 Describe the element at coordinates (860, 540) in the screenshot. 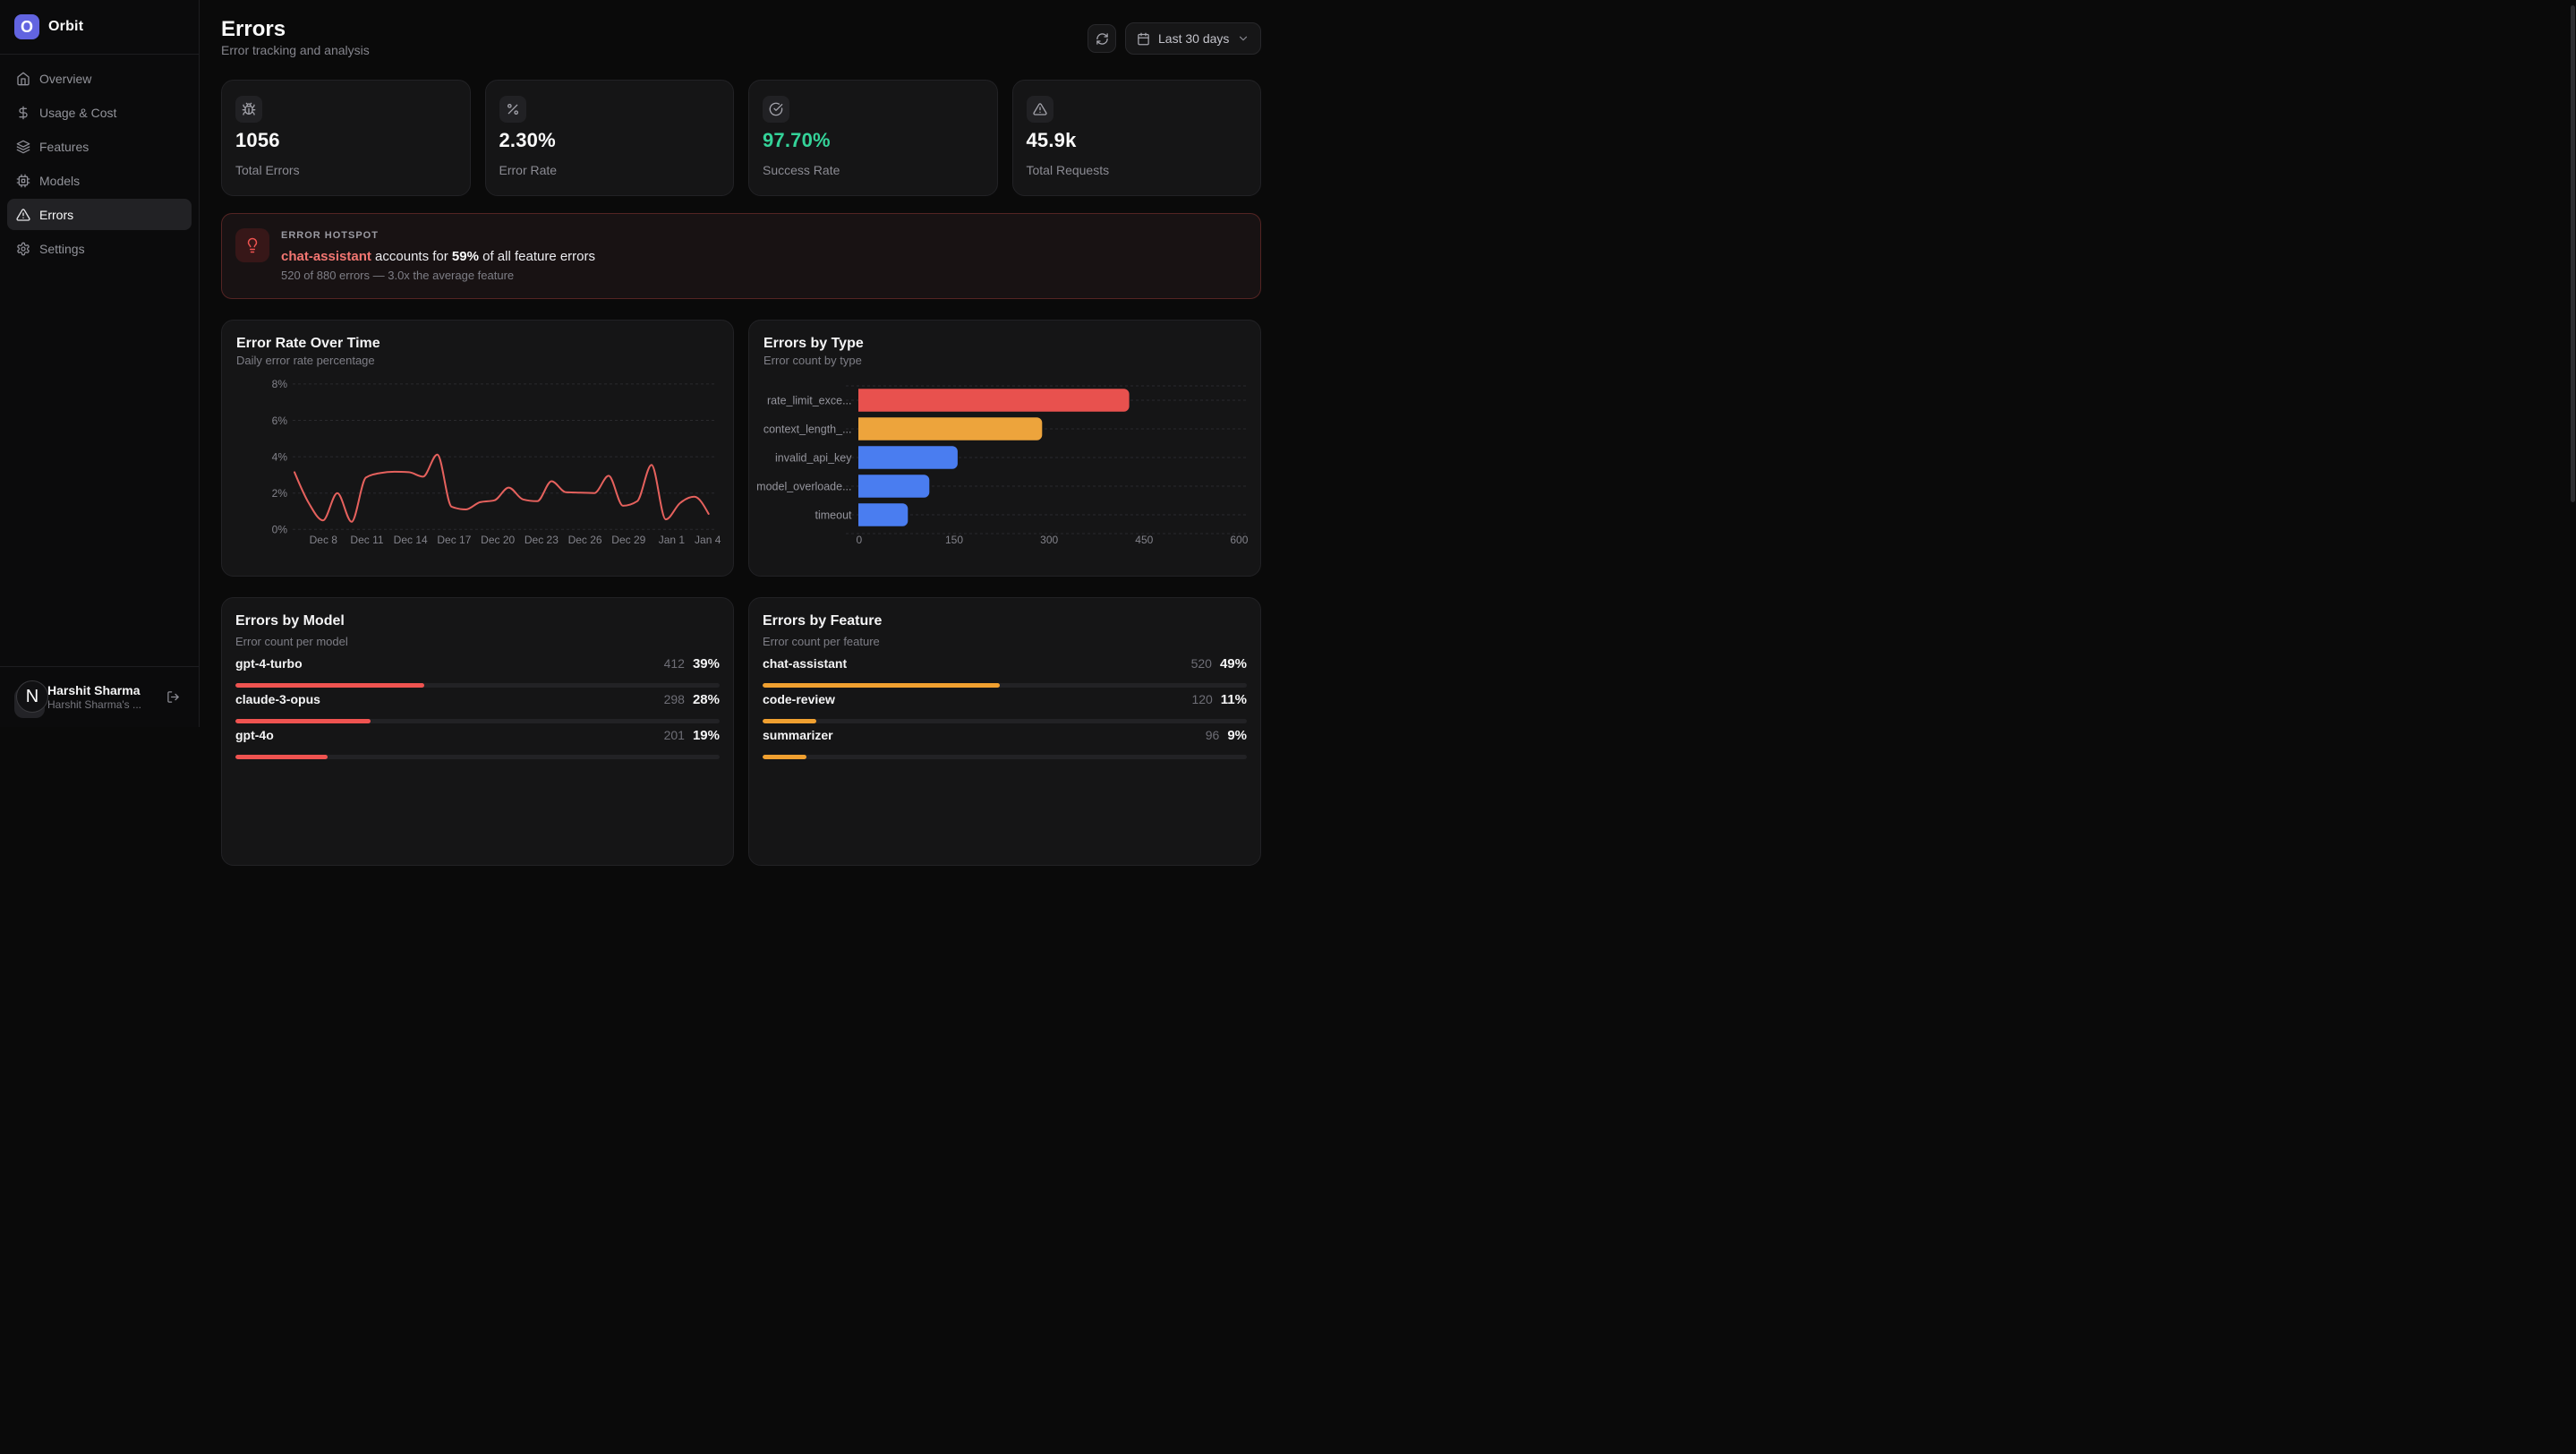

I see `svg-text: 0` at that location.